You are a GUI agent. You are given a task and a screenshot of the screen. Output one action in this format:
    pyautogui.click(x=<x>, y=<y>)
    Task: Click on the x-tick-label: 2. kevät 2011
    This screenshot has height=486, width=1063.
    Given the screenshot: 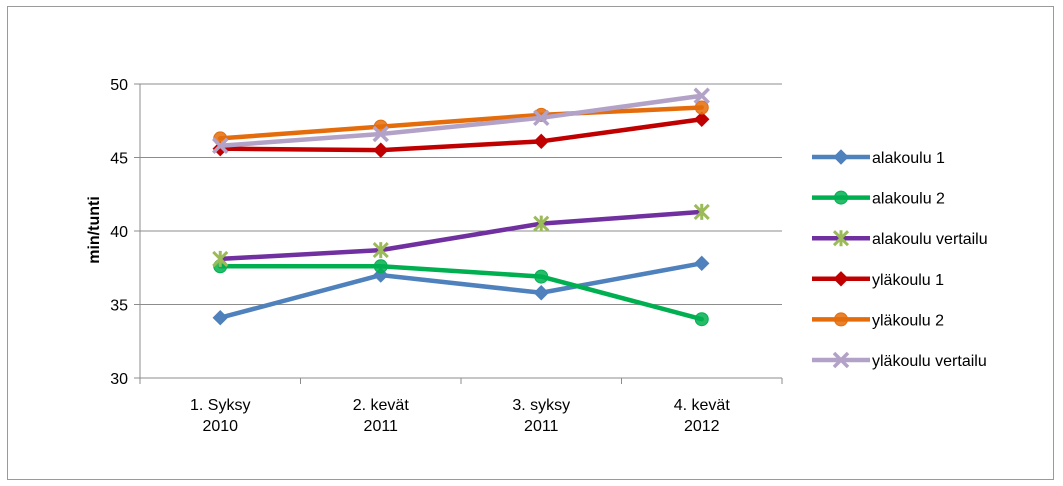 What is the action you would take?
    pyautogui.click(x=381, y=416)
    